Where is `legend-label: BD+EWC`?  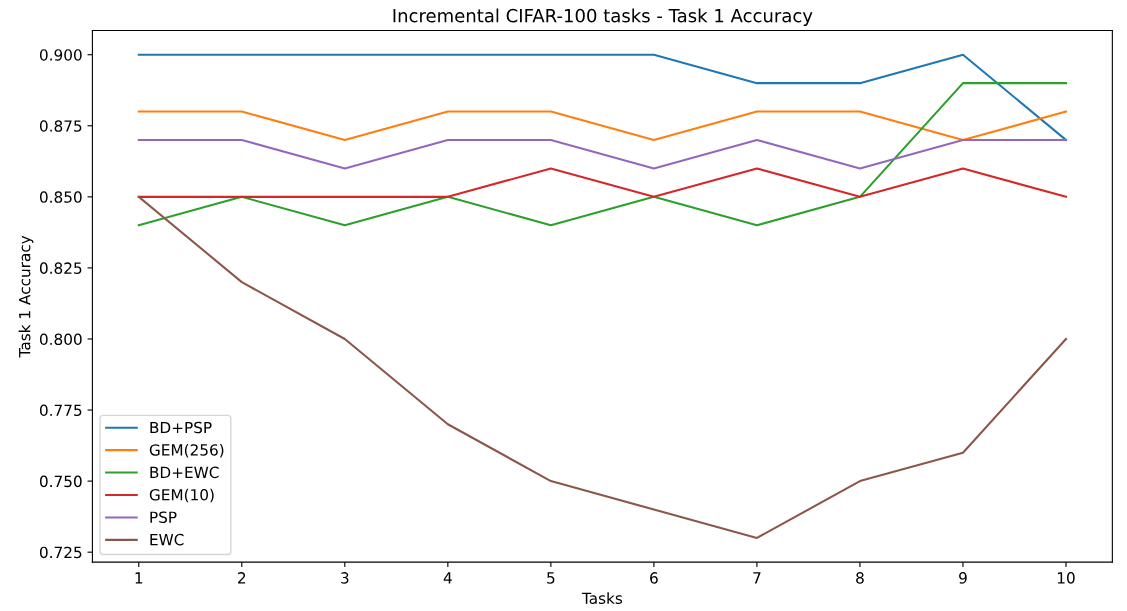 legend-label: BD+EWC is located at coordinates (184, 472).